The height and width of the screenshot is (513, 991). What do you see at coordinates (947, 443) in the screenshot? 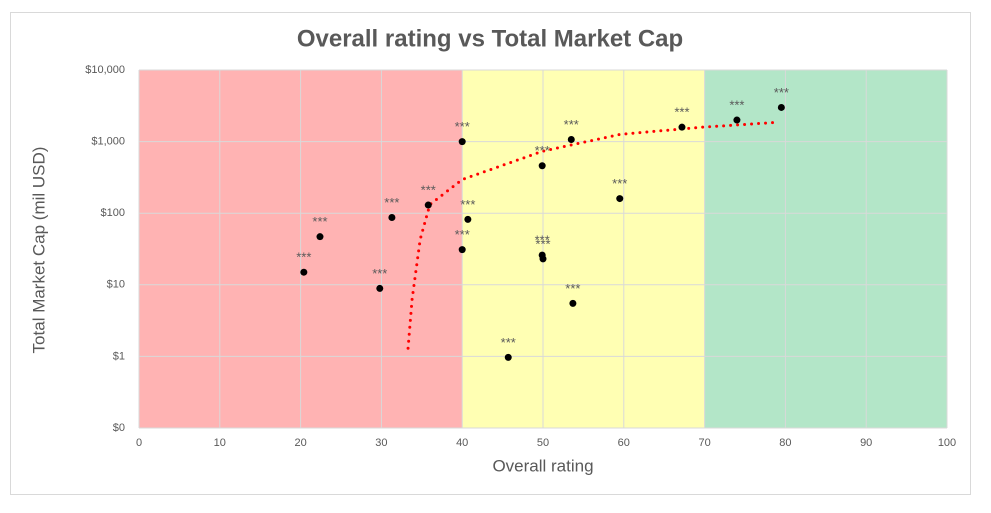
I see `x-tick-label: 100` at bounding box center [947, 443].